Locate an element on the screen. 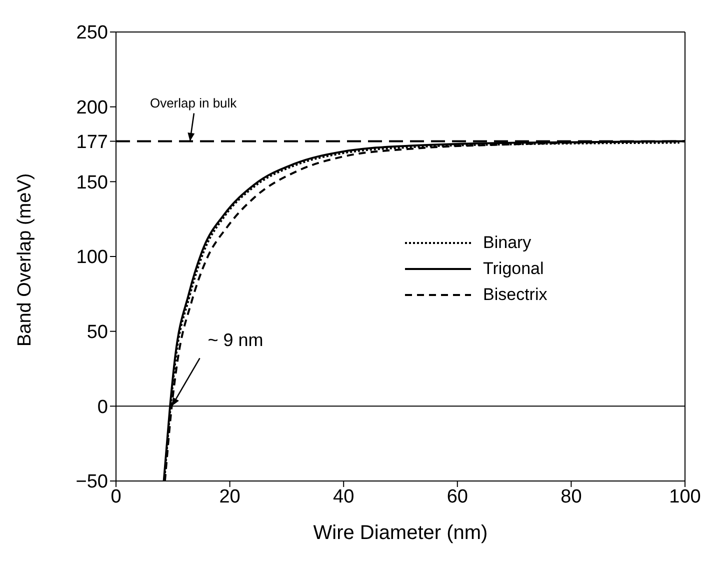 This screenshot has height=563, width=716. x-axis-title: Wire Diameter (nm) is located at coordinates (400, 533).